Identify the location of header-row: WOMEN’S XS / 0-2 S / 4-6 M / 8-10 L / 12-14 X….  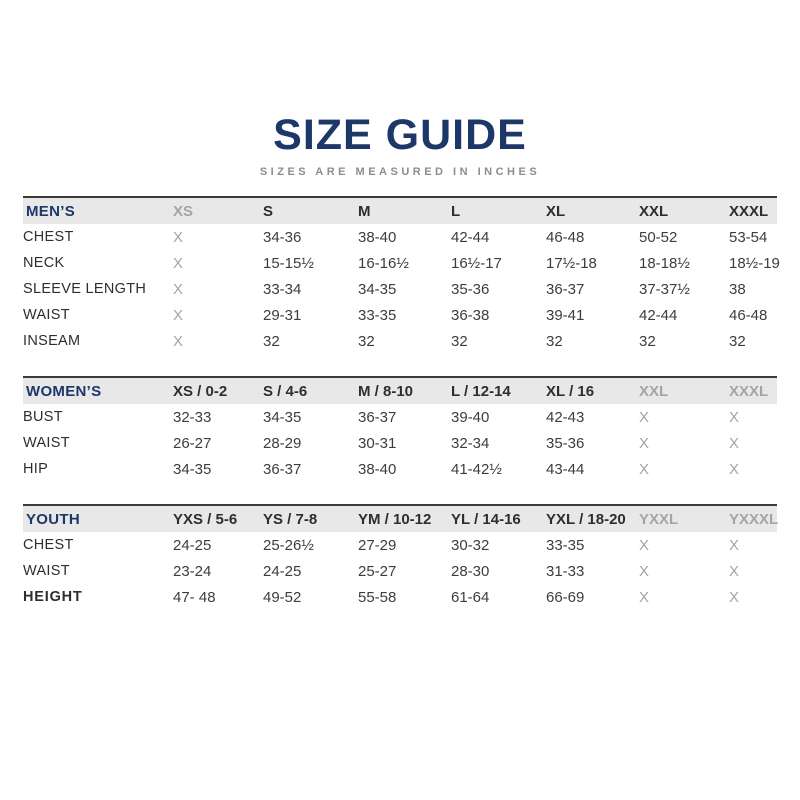
(400, 390).